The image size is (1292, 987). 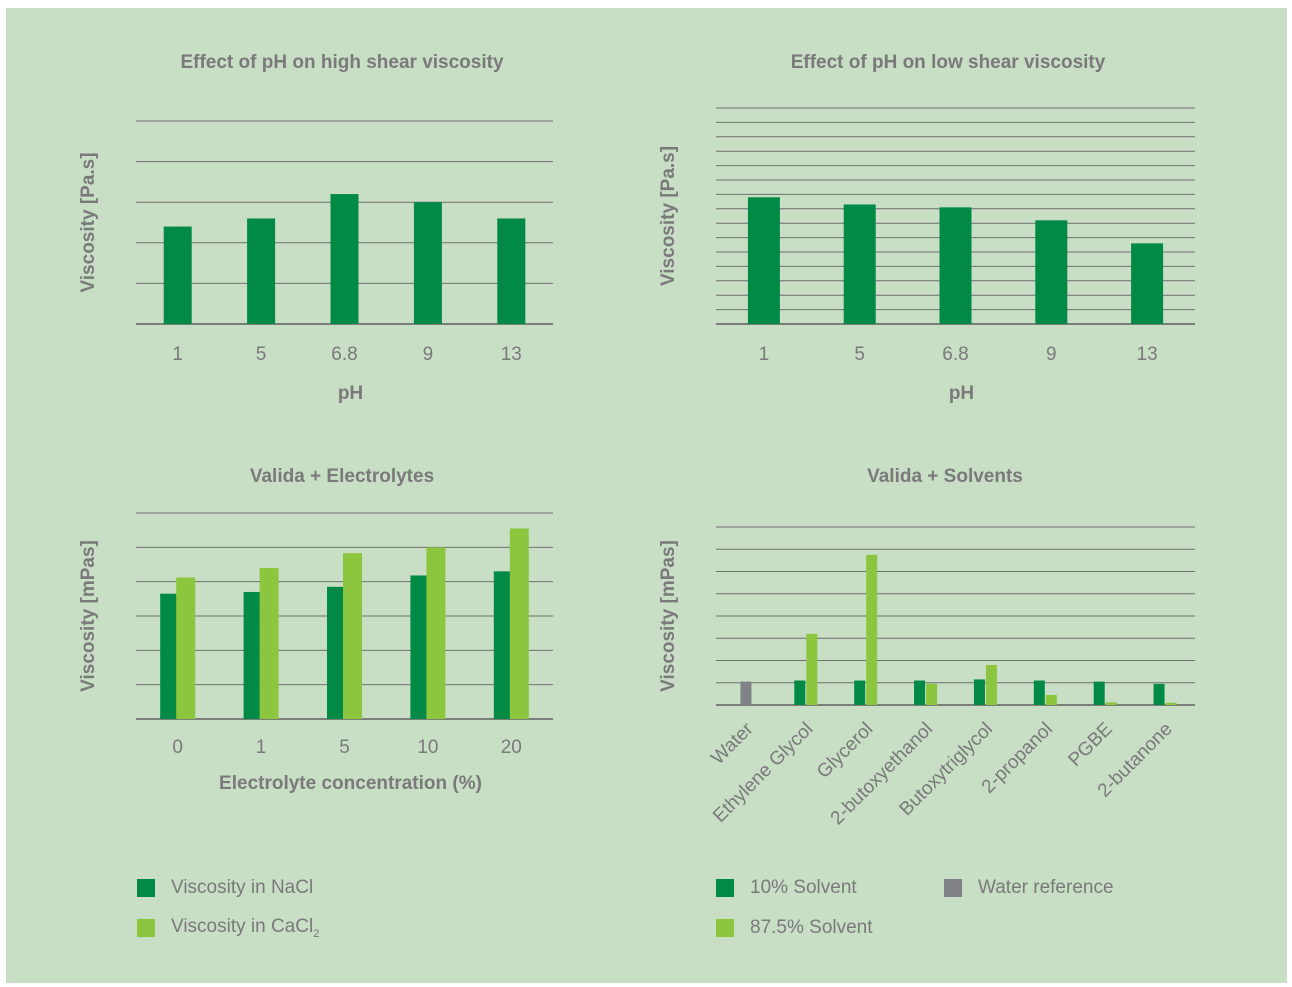 What do you see at coordinates (932, 694) in the screenshot?
I see `chart4-bar-2-butoxyethanol-s2` at bounding box center [932, 694].